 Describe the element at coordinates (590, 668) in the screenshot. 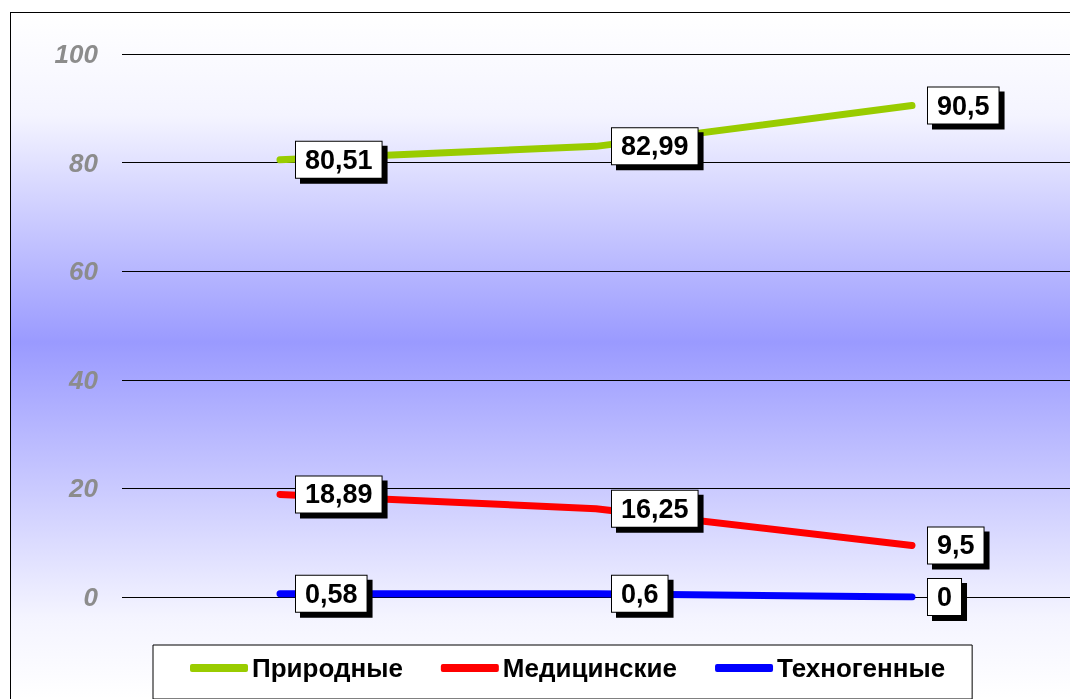

I see `legend-label: Медицинские` at that location.